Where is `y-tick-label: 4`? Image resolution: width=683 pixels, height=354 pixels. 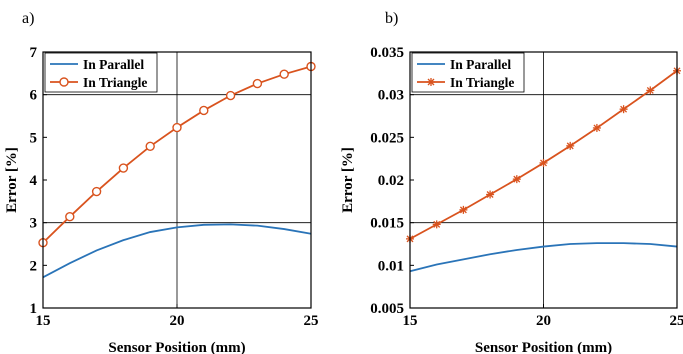
y-tick-label: 4 is located at coordinates (34, 181).